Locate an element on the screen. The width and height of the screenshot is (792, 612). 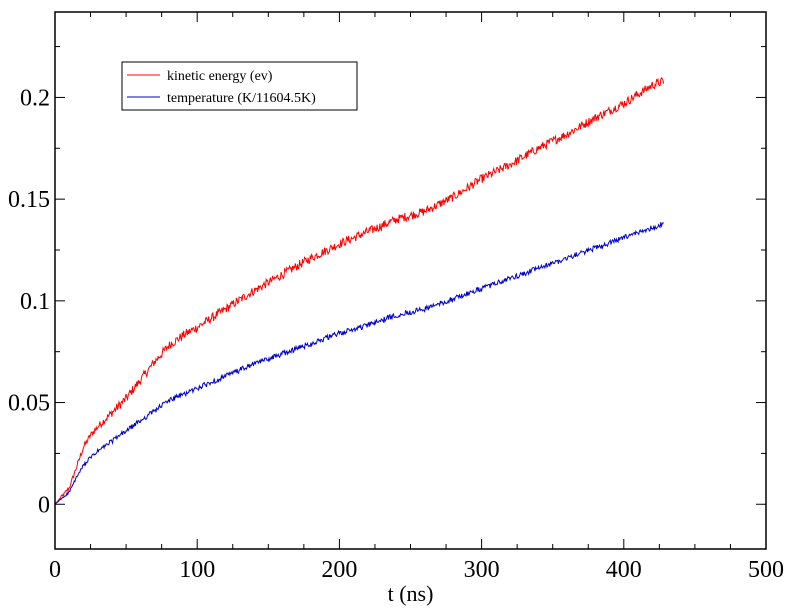
legend-label: temperature (K/11604.5K) is located at coordinates (241, 98).